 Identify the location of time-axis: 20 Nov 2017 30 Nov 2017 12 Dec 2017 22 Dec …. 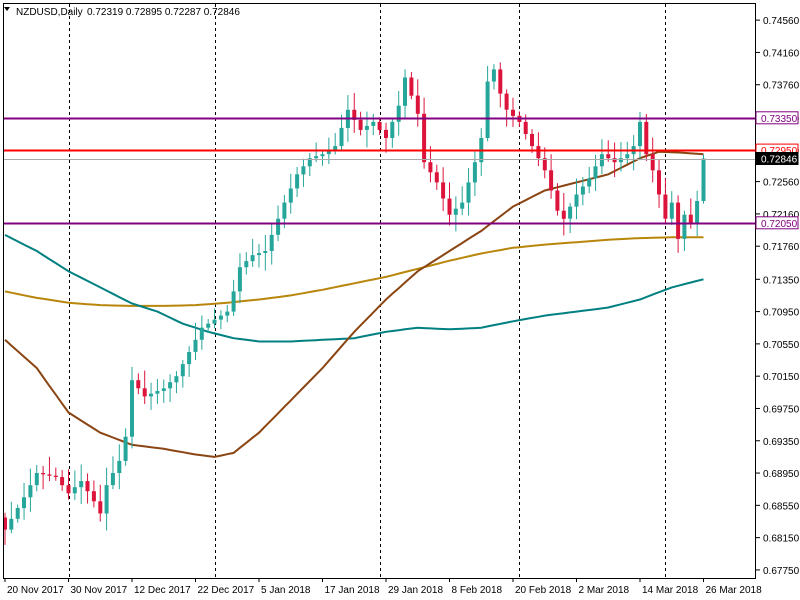
(383, 587).